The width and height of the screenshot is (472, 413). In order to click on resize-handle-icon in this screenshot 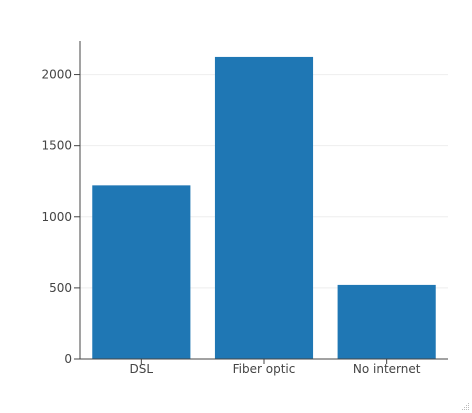, I will do `click(465, 406)`.